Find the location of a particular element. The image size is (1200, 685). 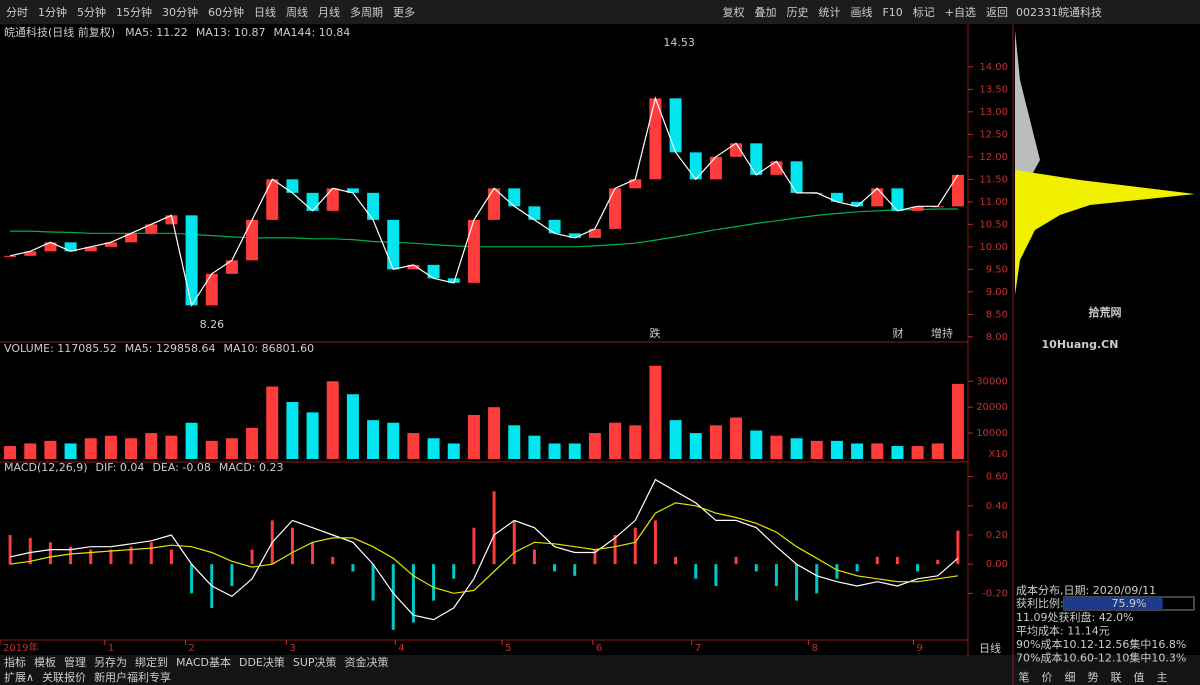

indicator-tab: 资金决策 is located at coordinates (367, 662).